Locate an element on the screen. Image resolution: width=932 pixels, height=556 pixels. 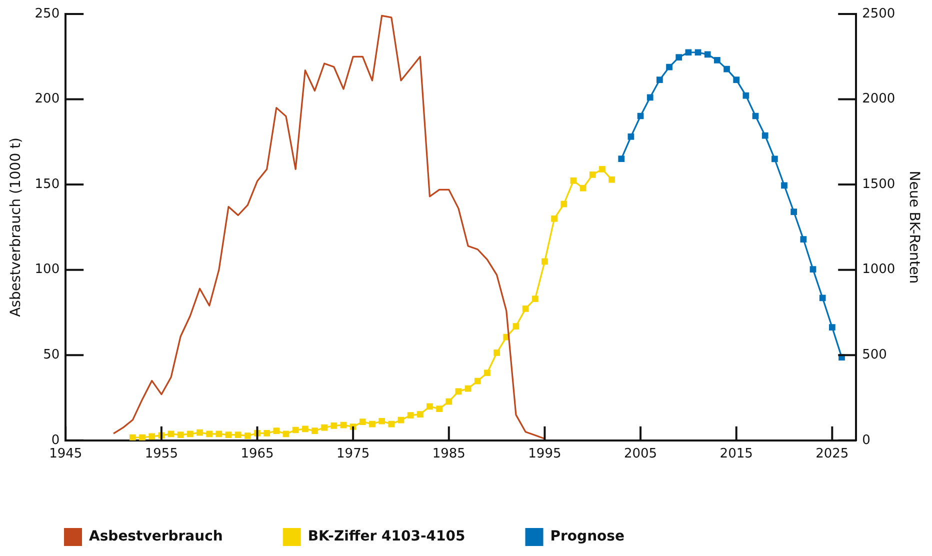
y2-tick-label: 2000 is located at coordinates (879, 99).